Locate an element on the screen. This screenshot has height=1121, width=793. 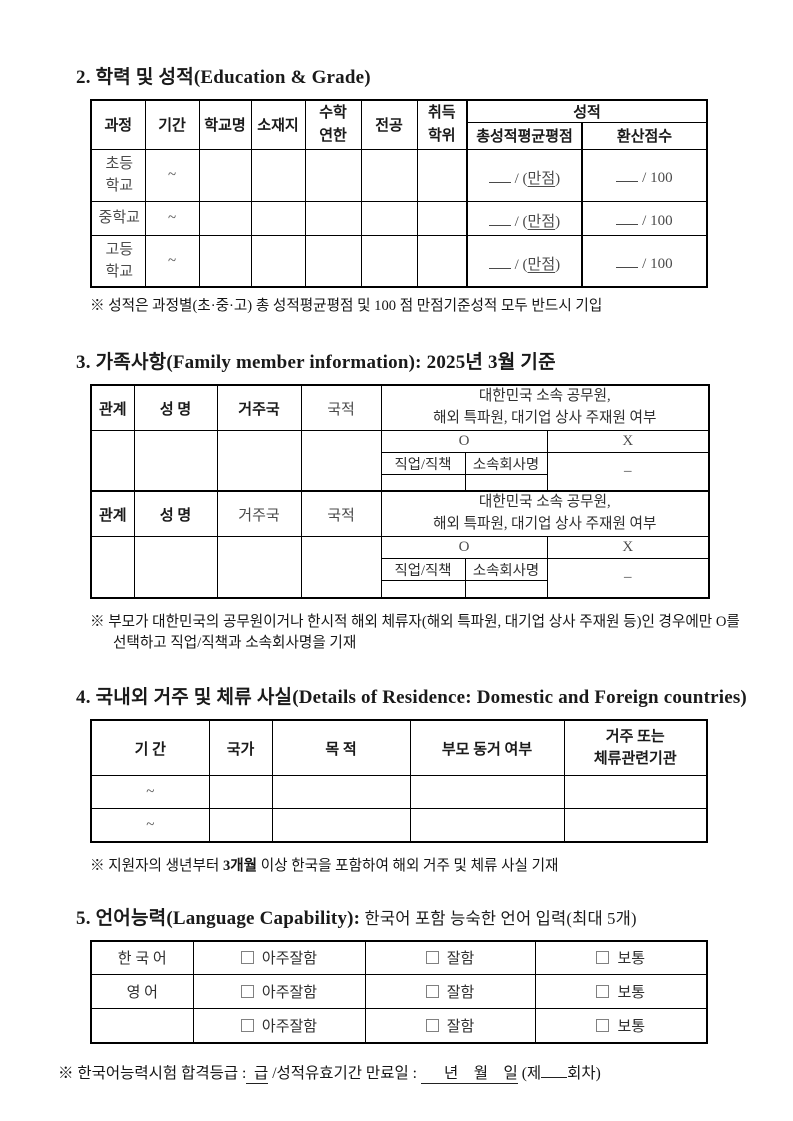
topik-date-blank: 년 월 일 is located at coordinates (469, 1074).